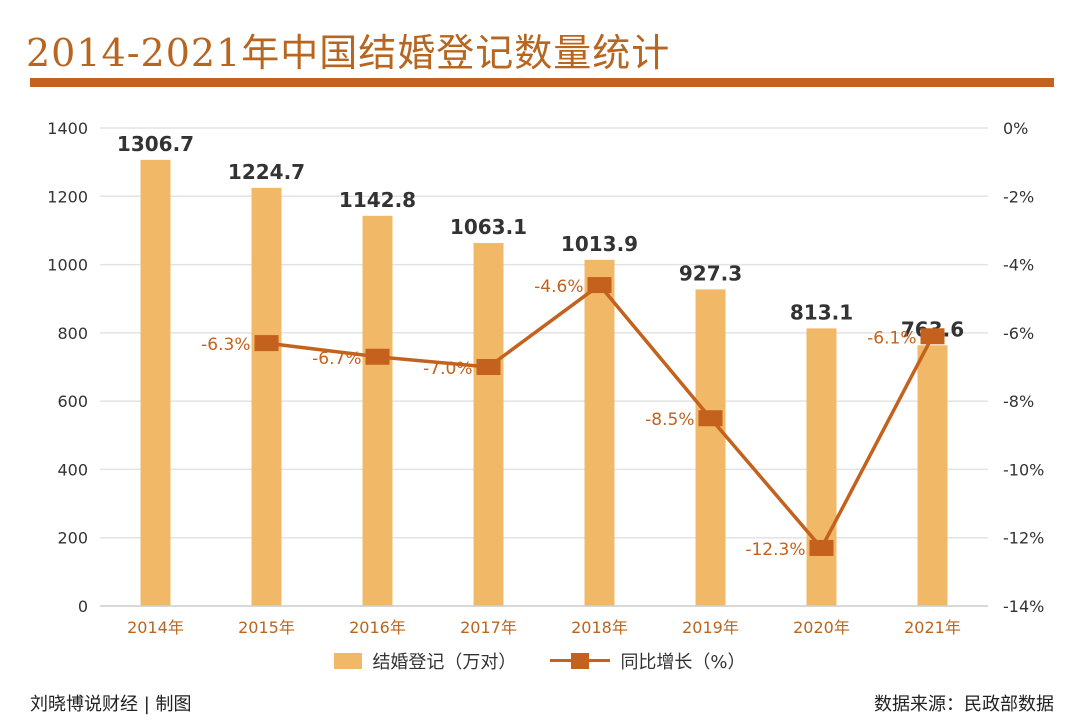  What do you see at coordinates (599, 285) in the screenshot?
I see `growth-marker-2018年` at bounding box center [599, 285].